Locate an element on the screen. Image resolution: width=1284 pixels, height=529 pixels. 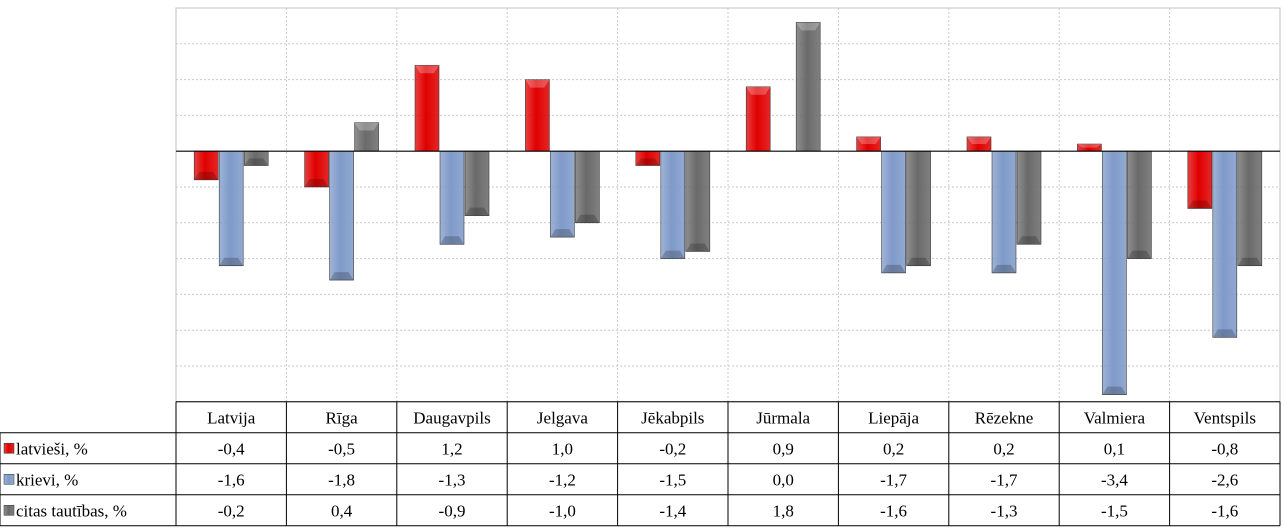
legend-label-krievi: krievi, % is located at coordinates (47, 479).